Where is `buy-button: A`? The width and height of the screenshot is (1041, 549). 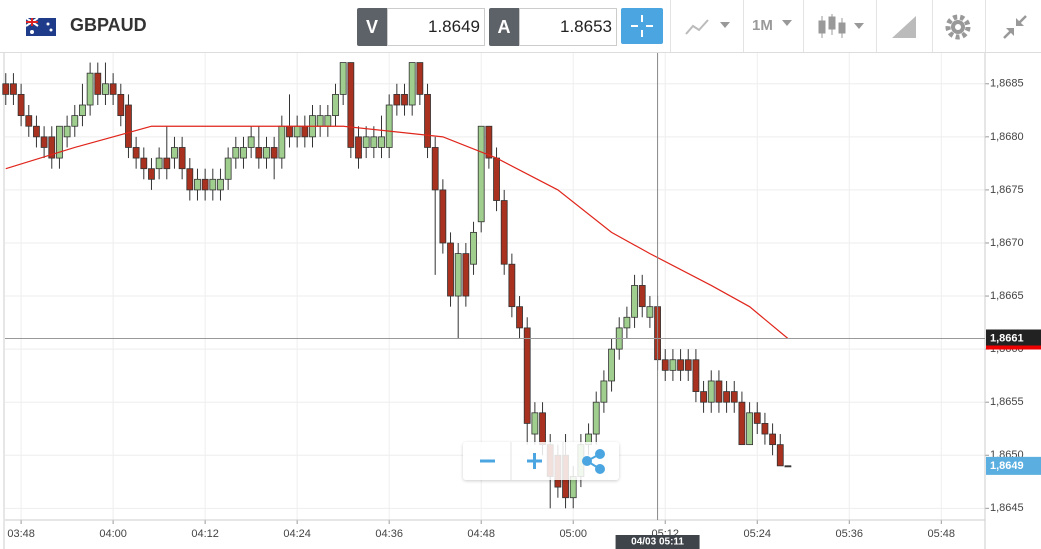 buy-button: A is located at coordinates (504, 27).